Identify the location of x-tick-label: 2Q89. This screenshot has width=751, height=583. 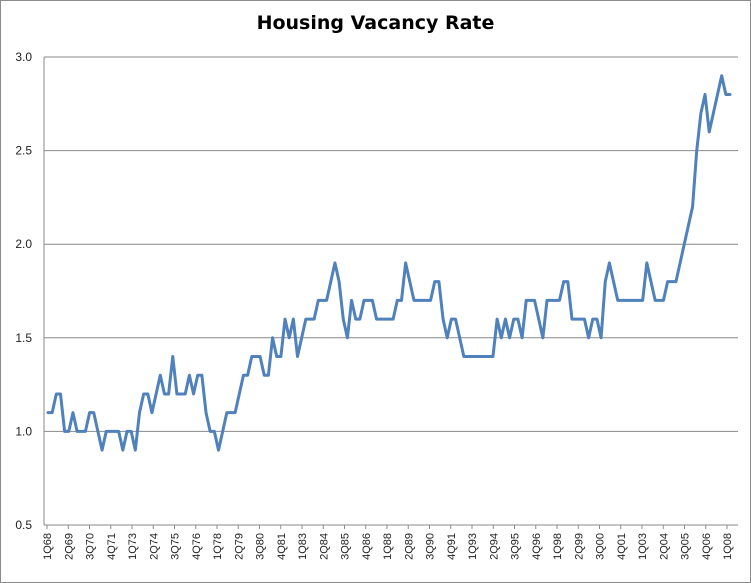
(409, 546).